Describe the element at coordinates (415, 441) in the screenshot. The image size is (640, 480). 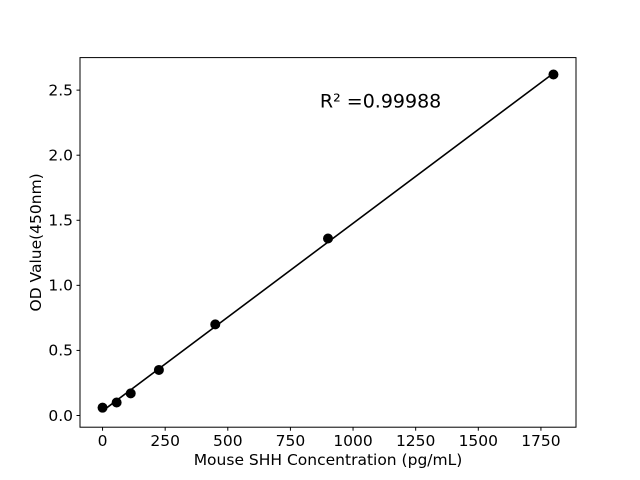
I see `x-tick-label: 1250` at that location.